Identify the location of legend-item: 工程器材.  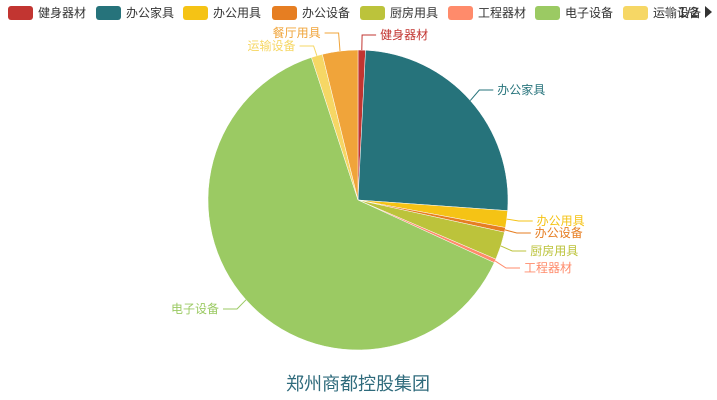
(487, 12).